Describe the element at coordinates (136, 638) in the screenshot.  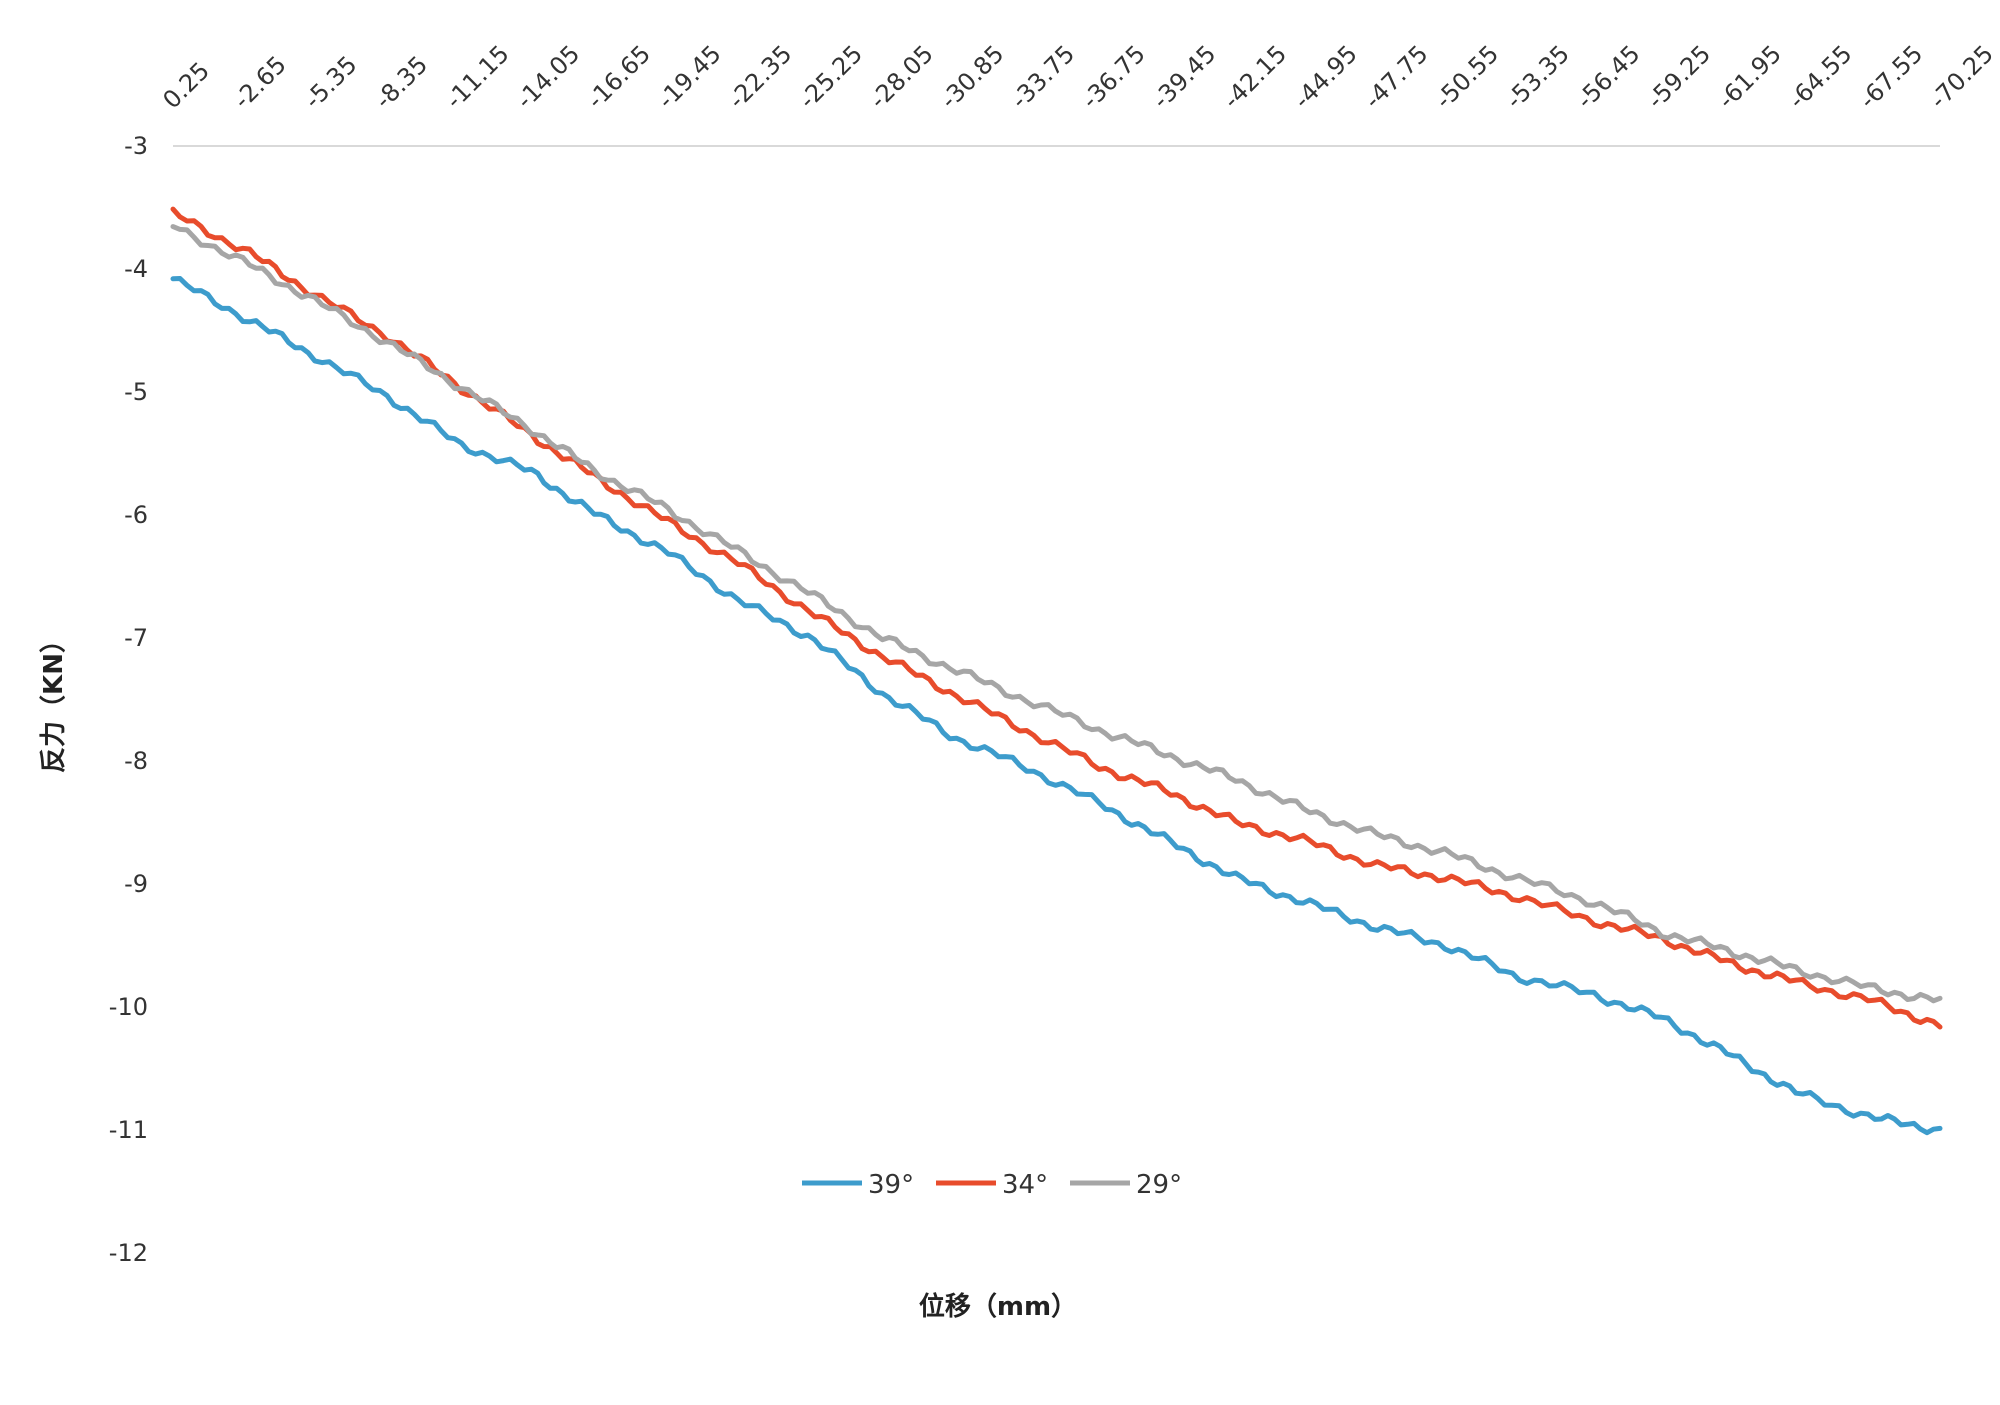
I see `y-tick-label: -7` at that location.